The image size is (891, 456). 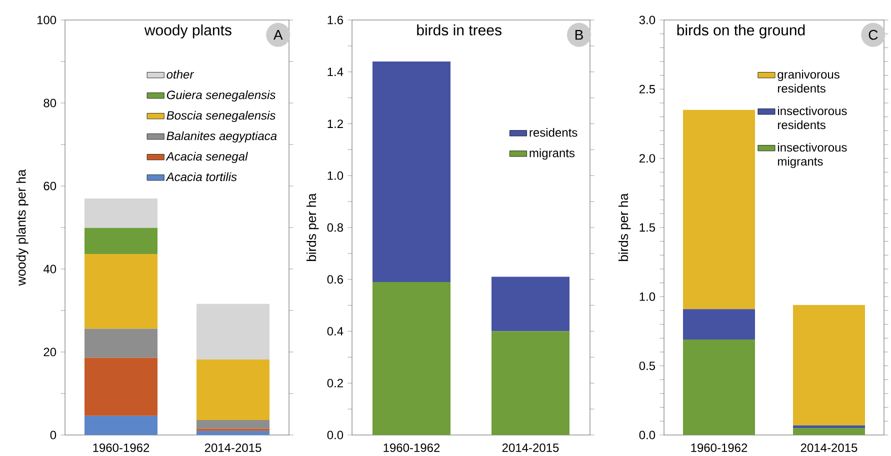 I want to click on legend-label: Boscia senegalensis, so click(x=221, y=116).